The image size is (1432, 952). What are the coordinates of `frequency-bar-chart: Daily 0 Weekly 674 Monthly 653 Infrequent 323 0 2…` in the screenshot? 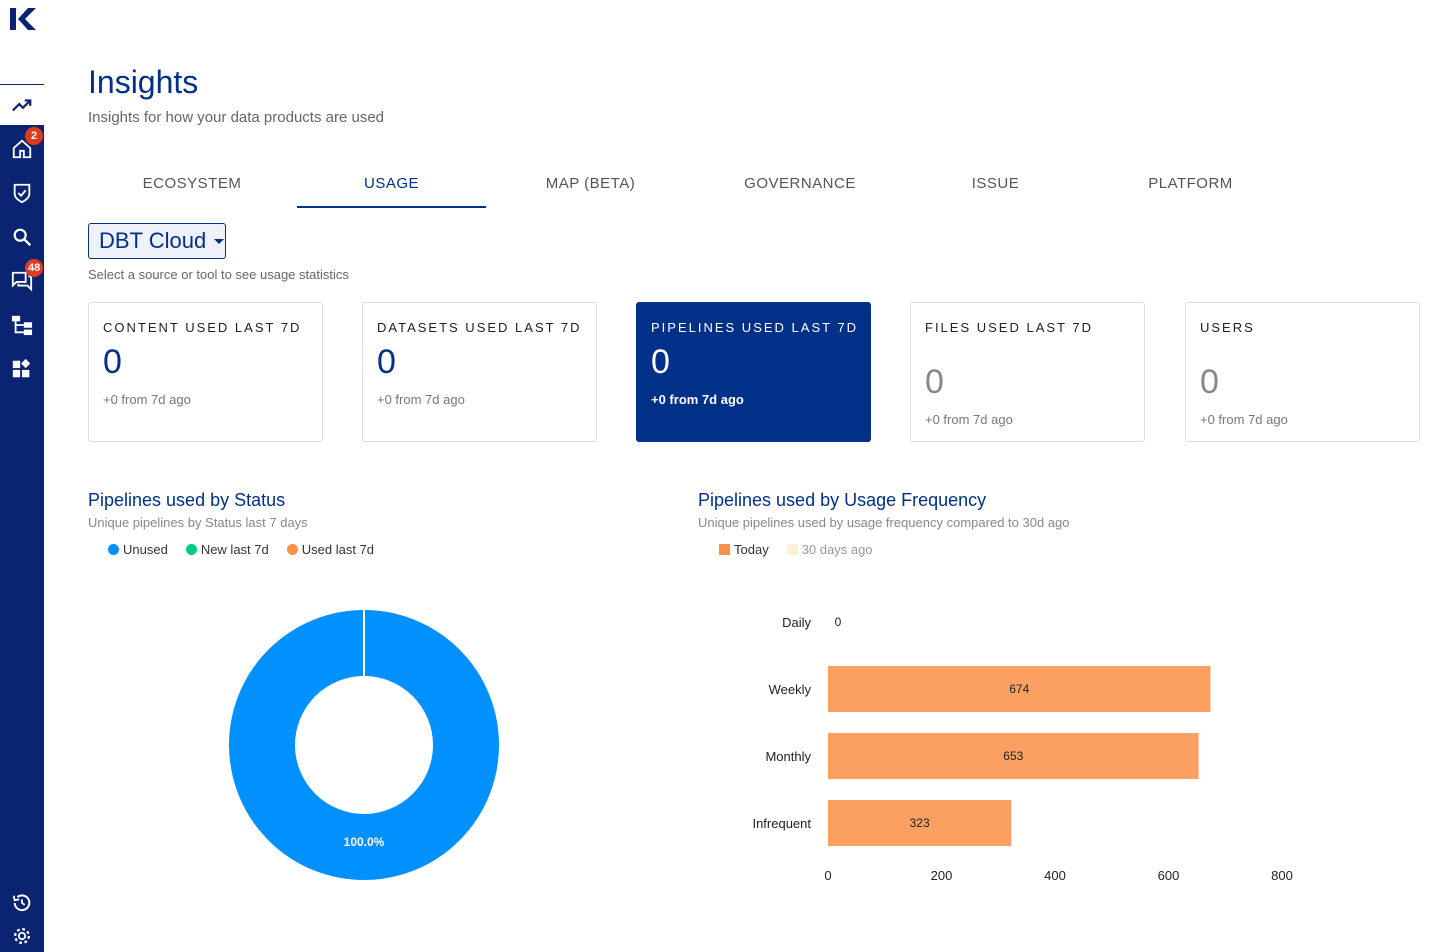 It's located at (1022, 749).